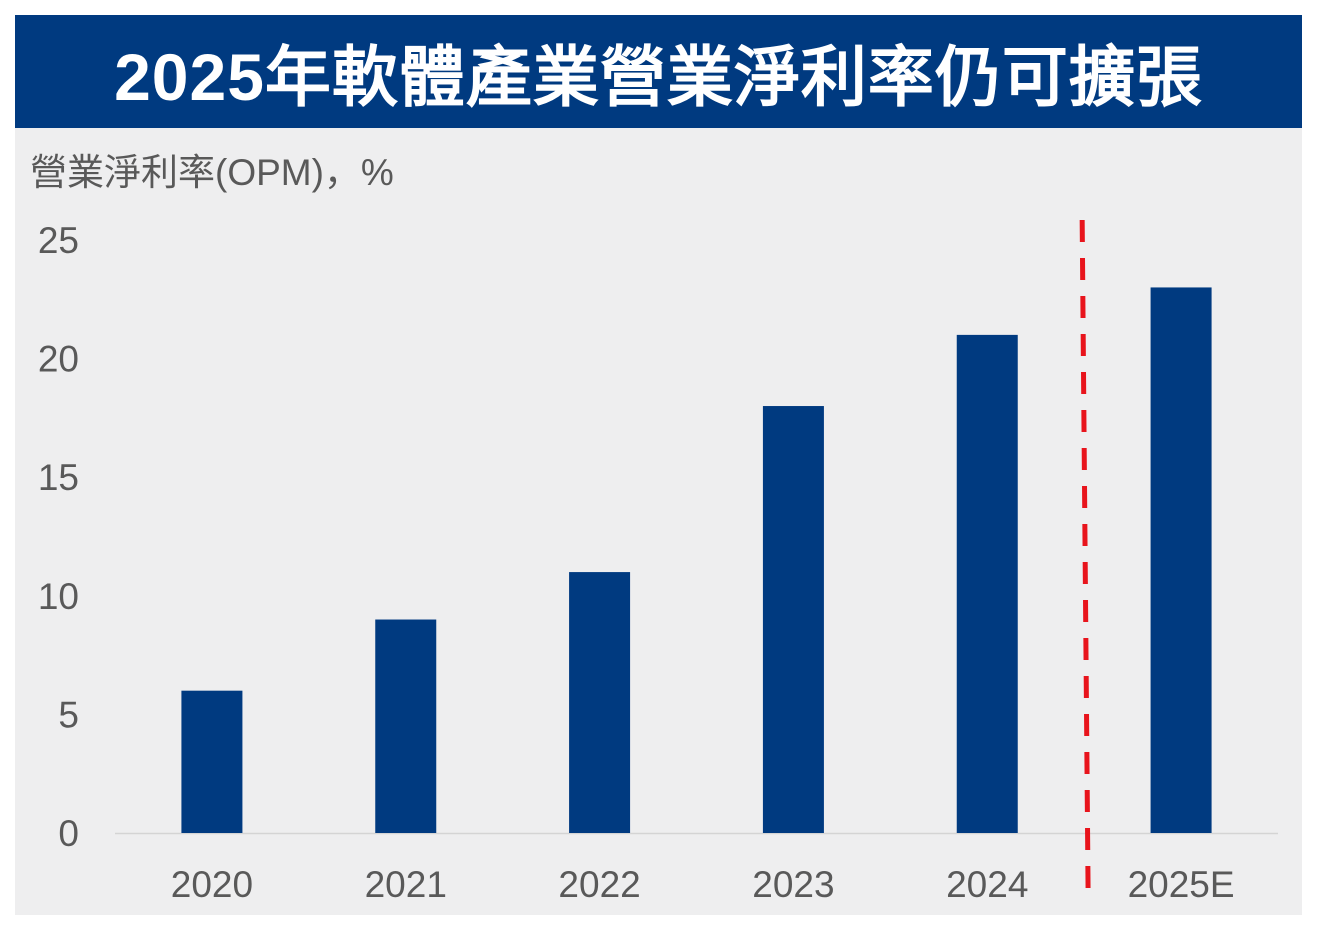 This screenshot has height=926, width=1335. Describe the element at coordinates (58, 477) in the screenshot. I see `y-tick-label: 15` at that location.